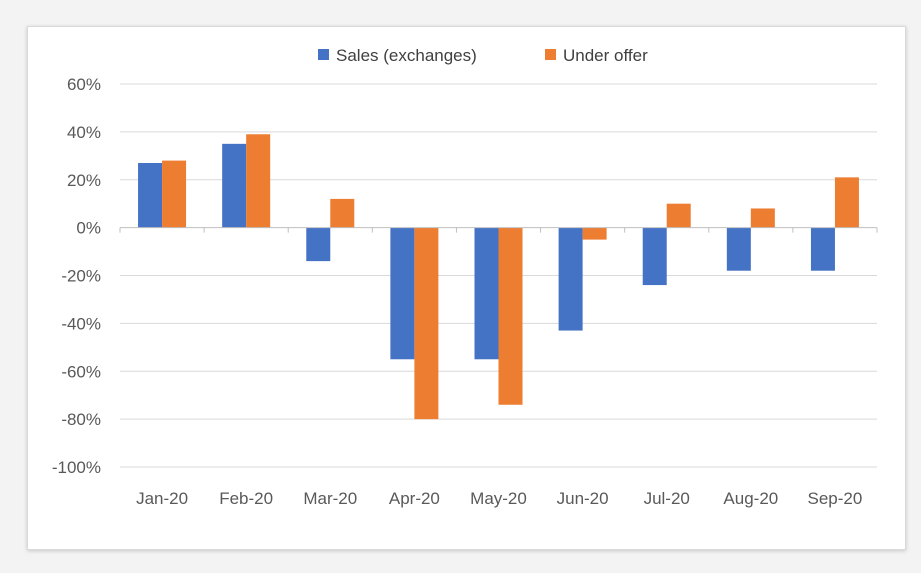  What do you see at coordinates (81, 371) in the screenshot?
I see `y-tick-label: -60%` at bounding box center [81, 371].